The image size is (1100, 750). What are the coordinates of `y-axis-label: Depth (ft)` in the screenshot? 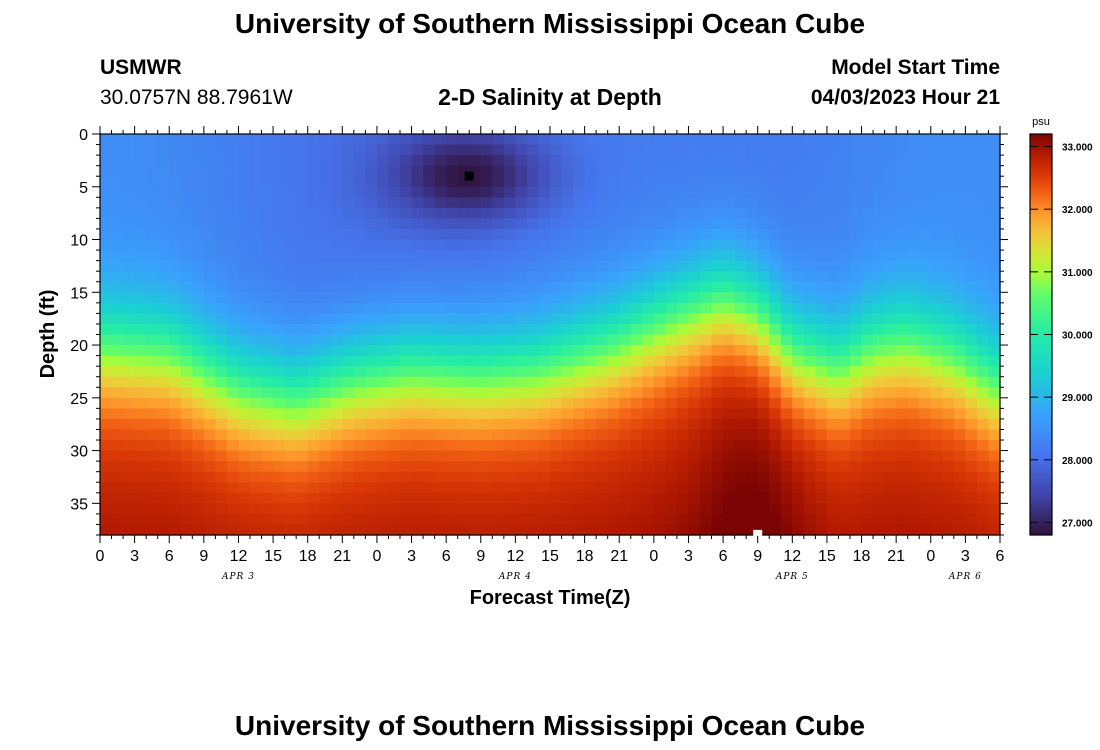 It's located at (48, 334).